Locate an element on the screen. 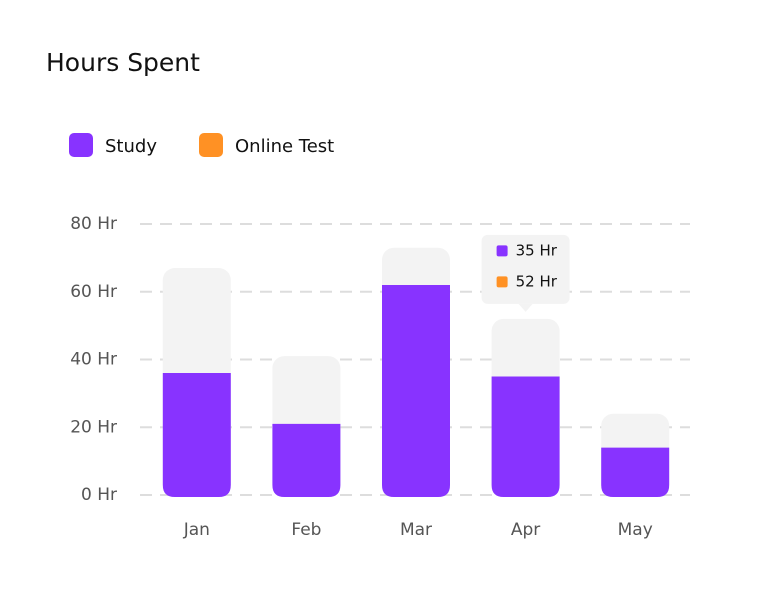  tooltip-value: 52 Hr is located at coordinates (537, 281).